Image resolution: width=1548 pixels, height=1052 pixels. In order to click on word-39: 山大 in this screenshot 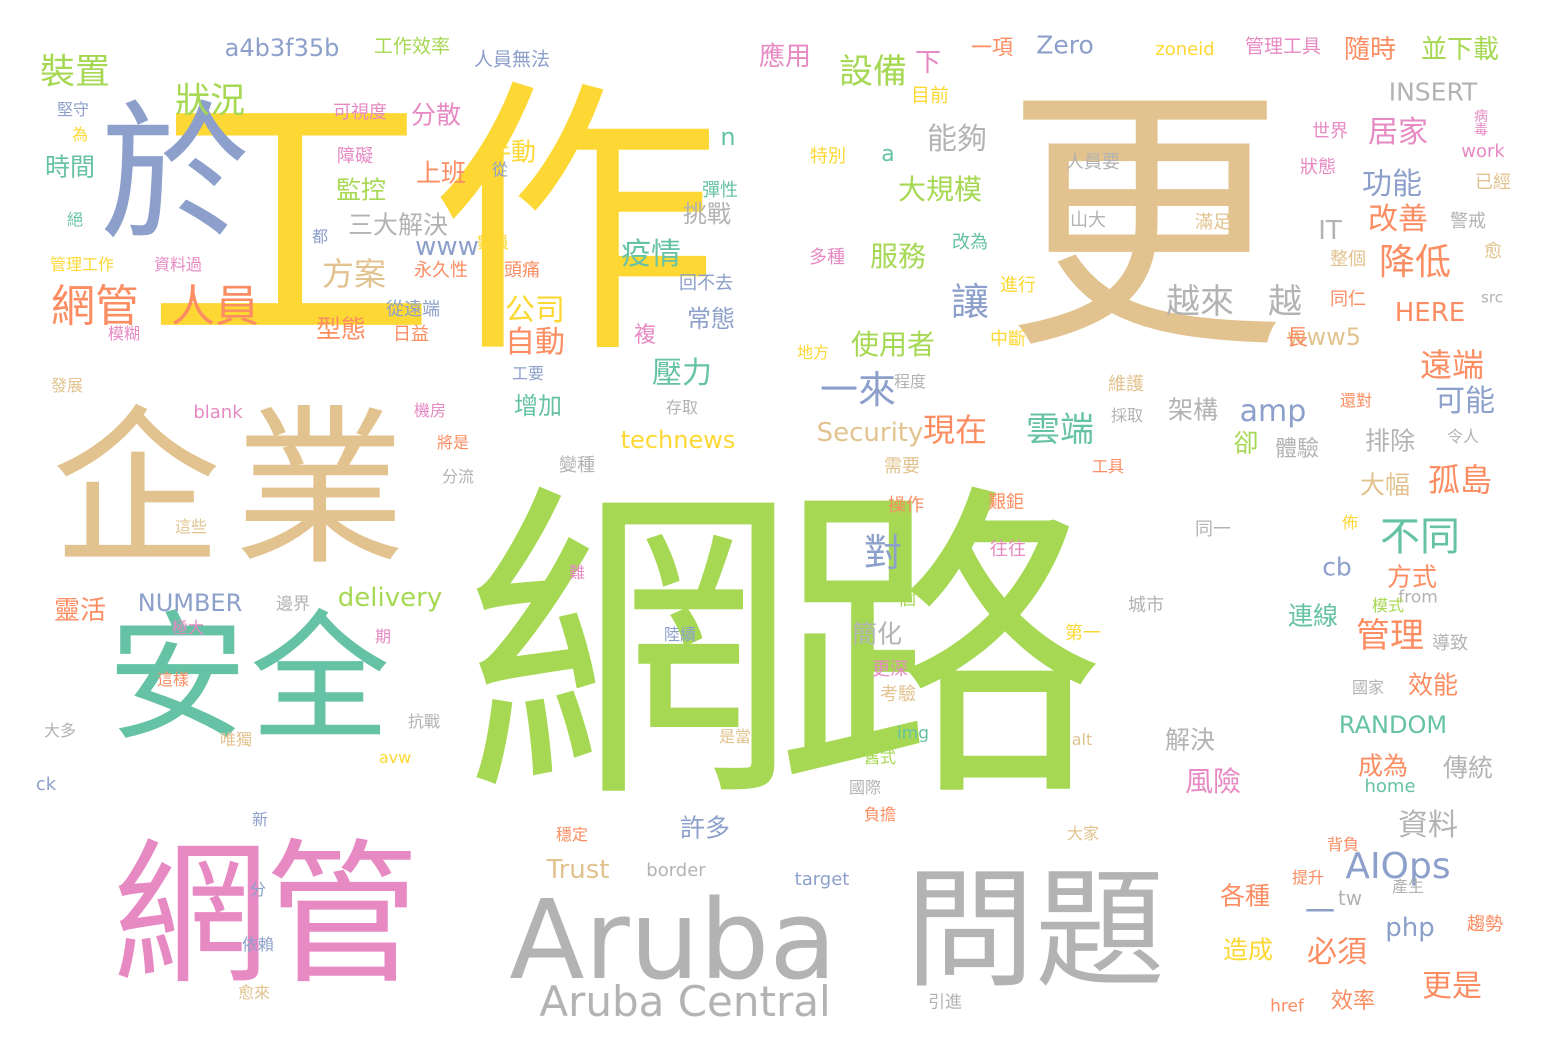, I will do `click(1088, 220)`.